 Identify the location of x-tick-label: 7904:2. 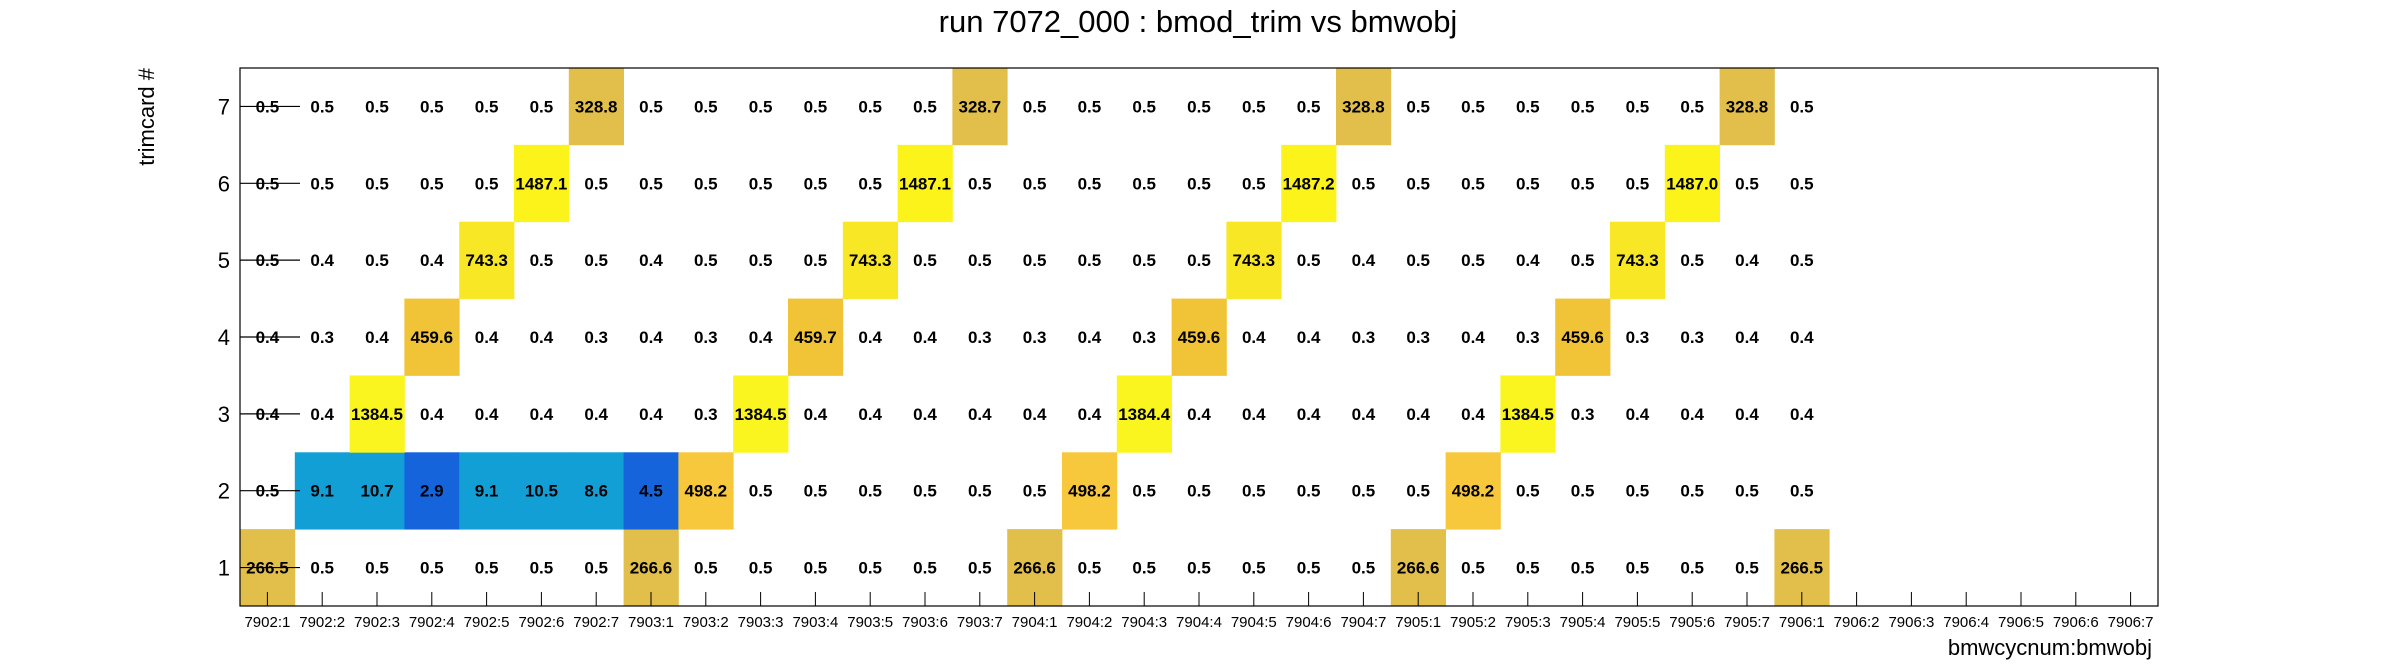
(1089, 622).